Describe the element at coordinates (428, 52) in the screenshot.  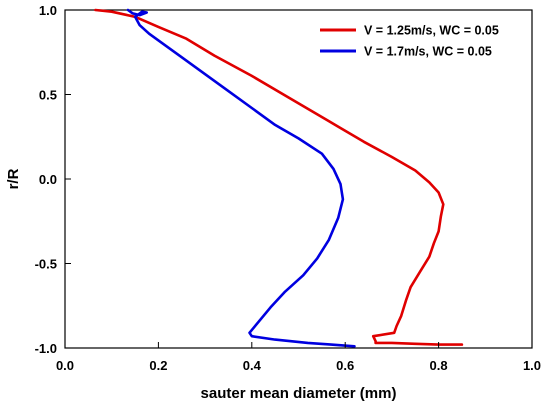
I see `legend-label-2: V = 1.7m/s, WC = 0.05` at that location.